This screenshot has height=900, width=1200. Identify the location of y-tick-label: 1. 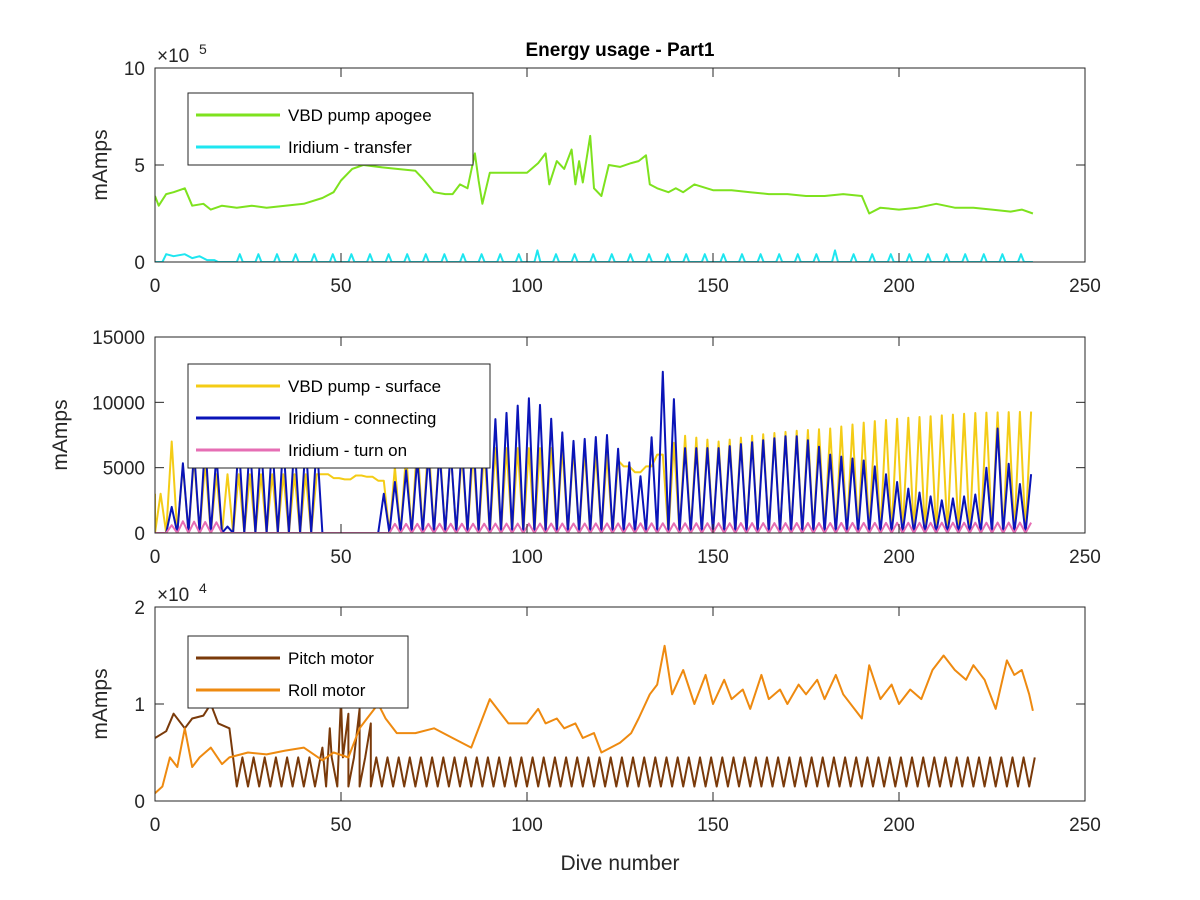
(139, 705).